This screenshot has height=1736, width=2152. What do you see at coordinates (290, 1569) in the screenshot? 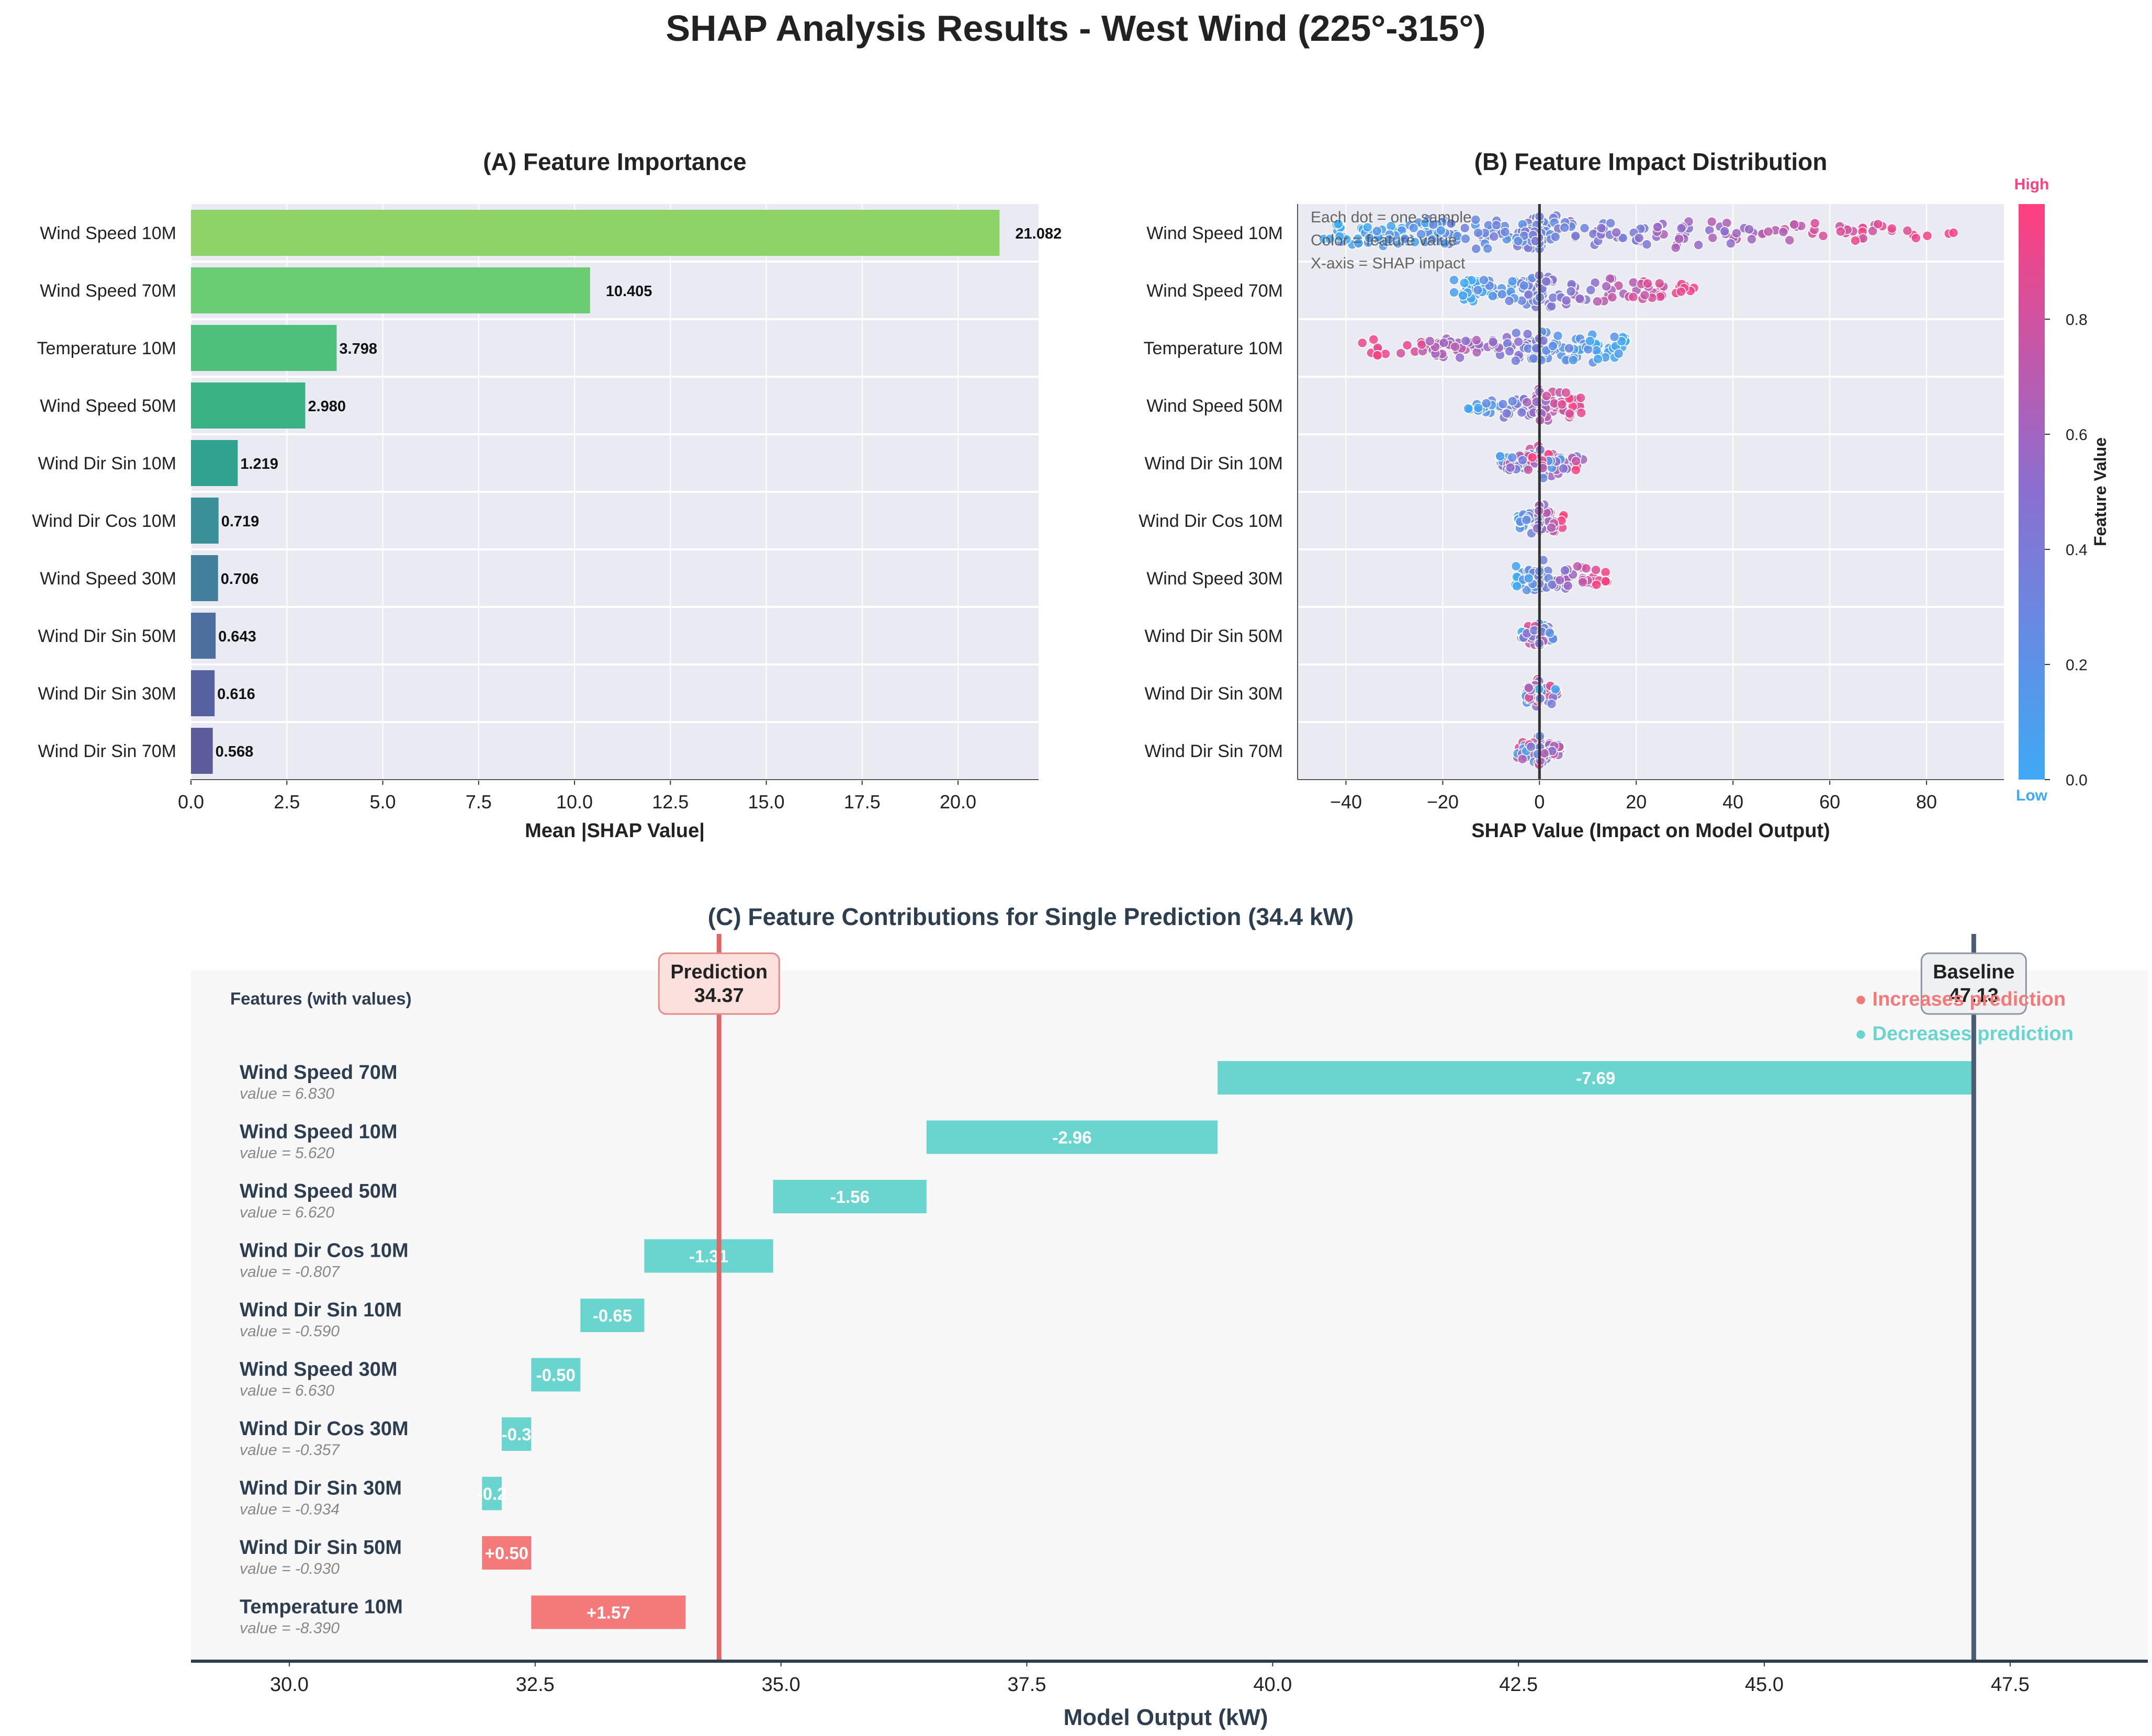
I see `feature-value: value = -0.930` at bounding box center [290, 1569].